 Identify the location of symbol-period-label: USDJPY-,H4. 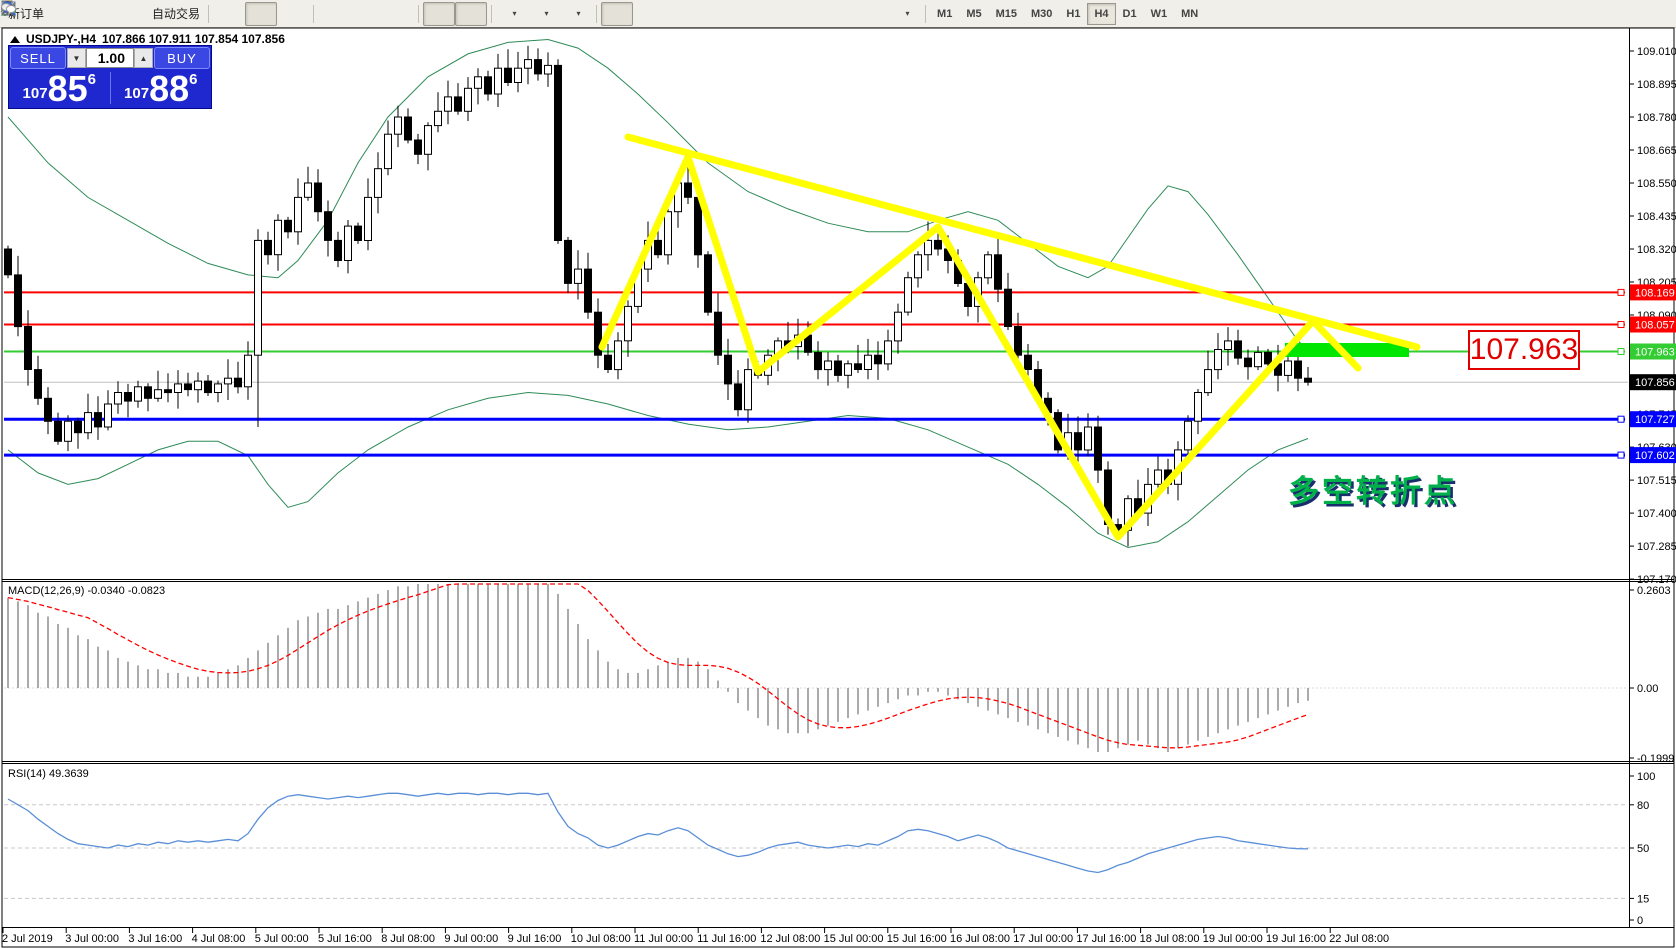
(61, 39).